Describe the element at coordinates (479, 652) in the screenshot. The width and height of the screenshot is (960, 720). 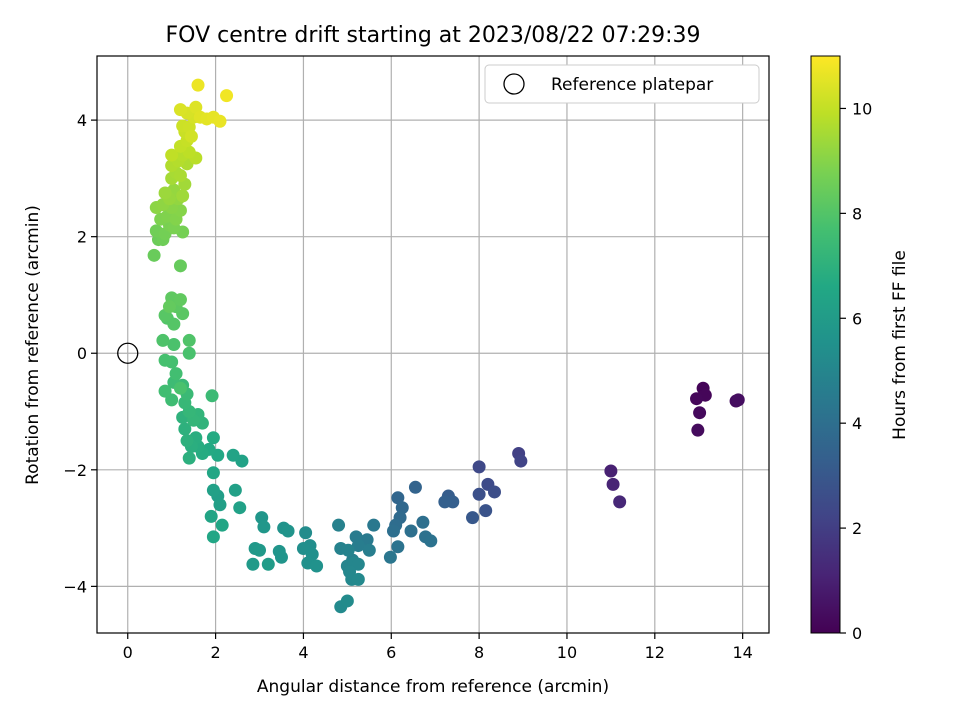
I see `x-tick-label-4: 8` at that location.